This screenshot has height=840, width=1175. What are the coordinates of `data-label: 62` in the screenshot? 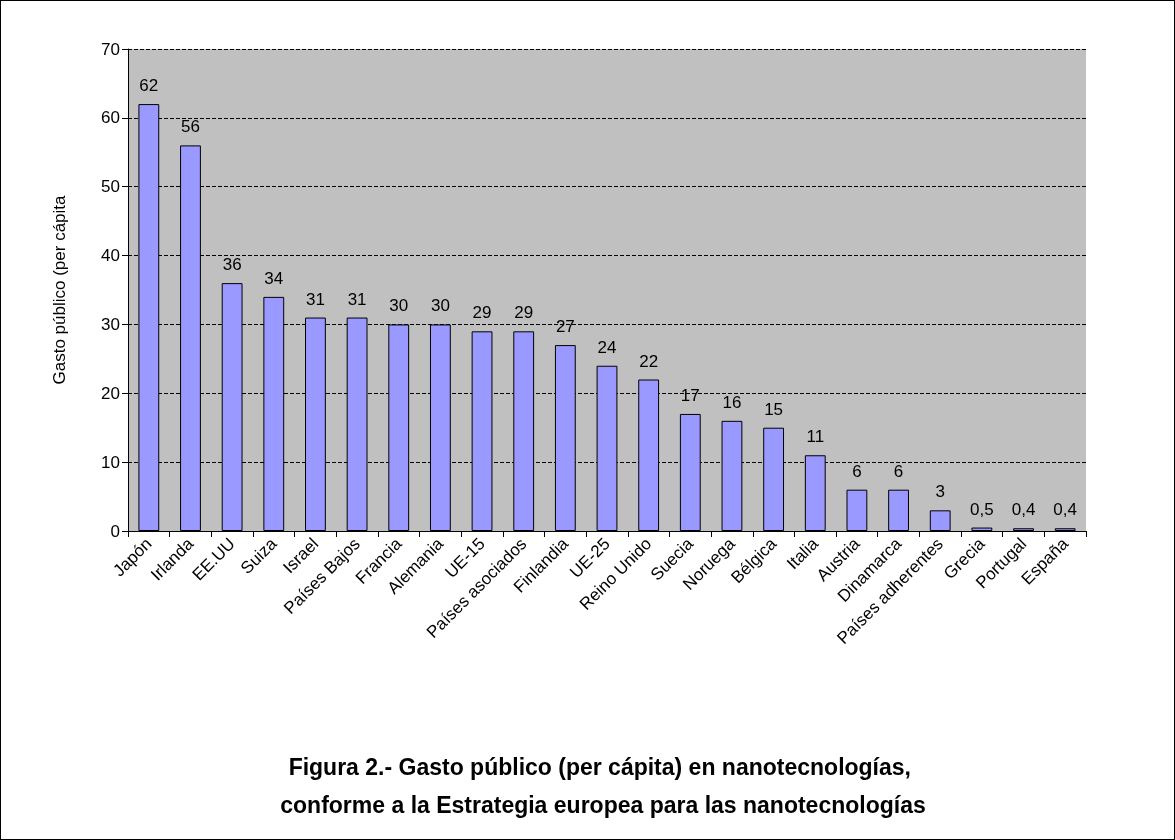 It's located at (149, 86).